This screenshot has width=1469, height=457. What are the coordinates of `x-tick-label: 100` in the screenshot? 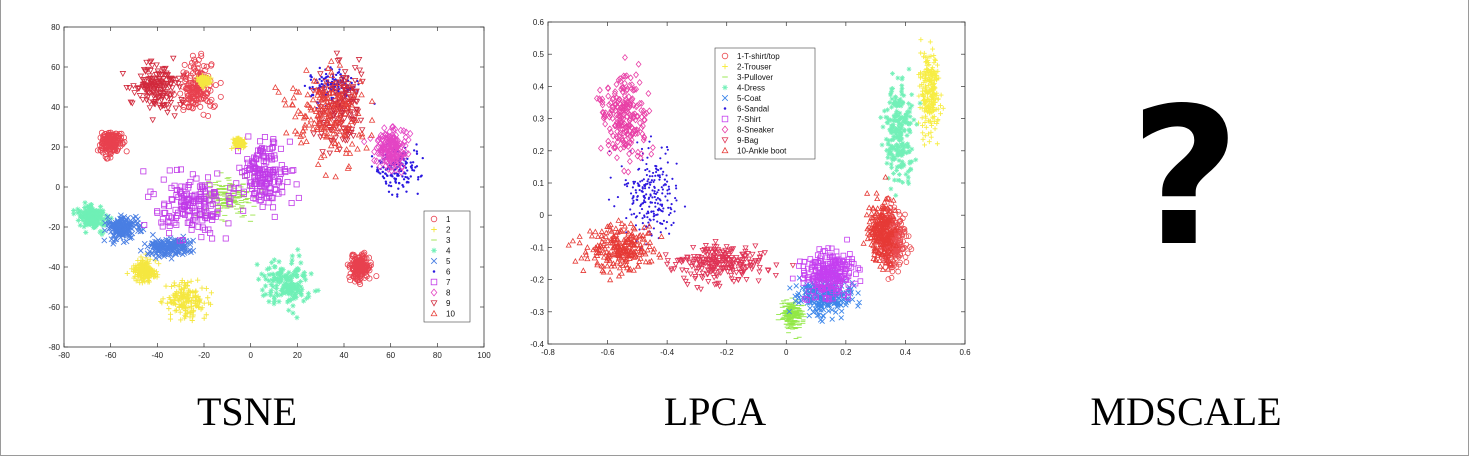 It's located at (484, 355).